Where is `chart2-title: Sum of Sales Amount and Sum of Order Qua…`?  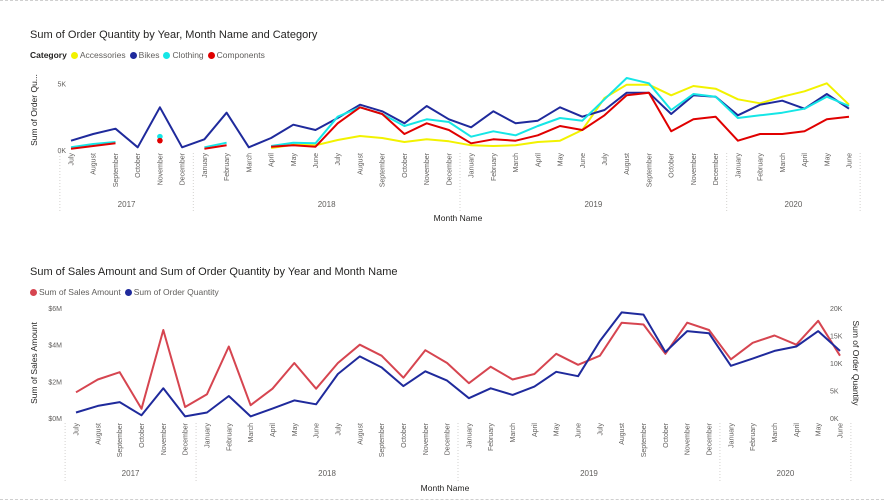
chart2-title: Sum of Sales Amount and Sum of Order Qua… is located at coordinates (214, 272).